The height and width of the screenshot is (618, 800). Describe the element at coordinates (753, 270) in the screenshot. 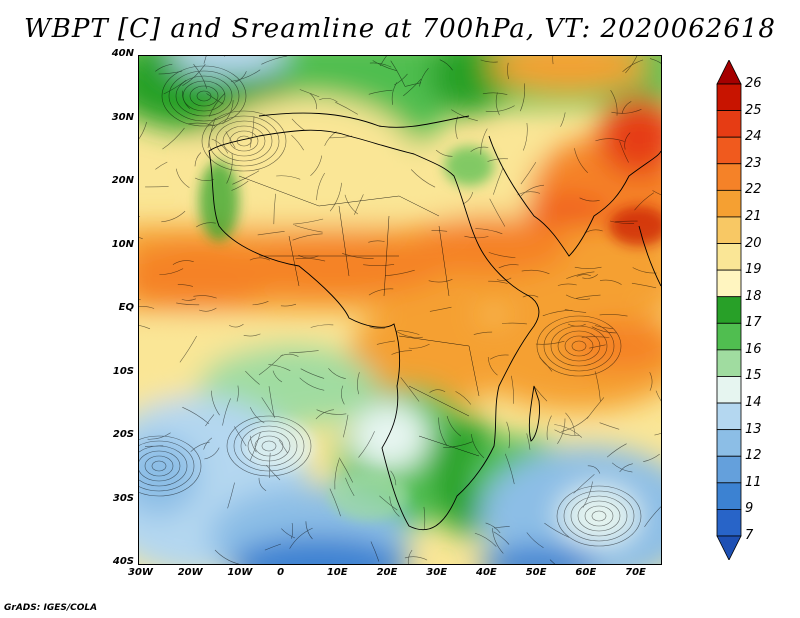

I see `colorbar-label: 19` at that location.